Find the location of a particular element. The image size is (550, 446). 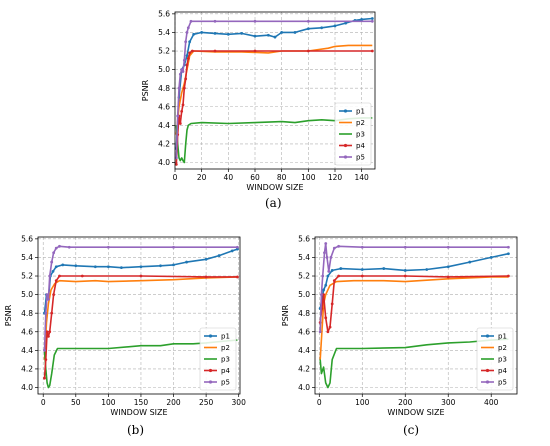

y-tick-label: 4.2 is located at coordinates (164, 144).